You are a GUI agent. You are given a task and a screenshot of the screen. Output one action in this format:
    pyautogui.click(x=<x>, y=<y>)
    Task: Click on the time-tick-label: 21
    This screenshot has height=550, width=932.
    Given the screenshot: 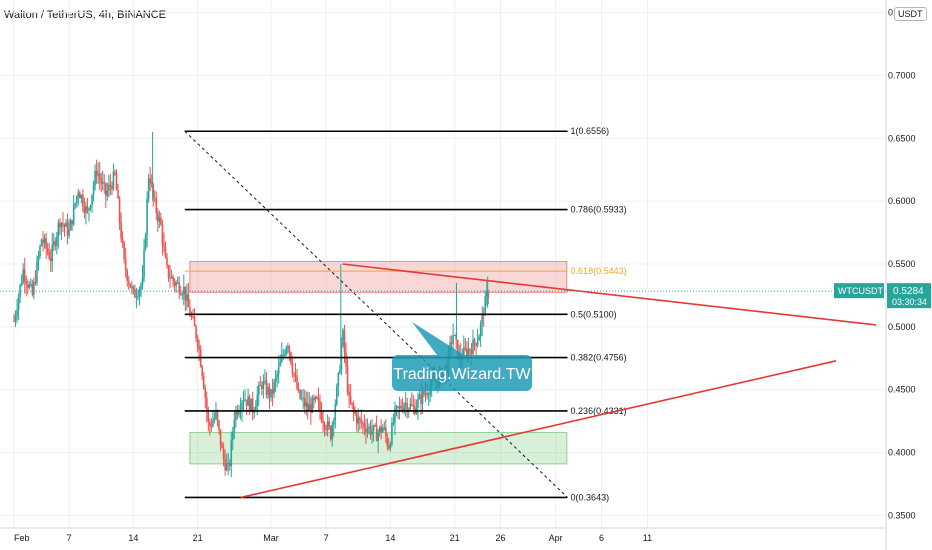 What is the action you would take?
    pyautogui.click(x=198, y=538)
    